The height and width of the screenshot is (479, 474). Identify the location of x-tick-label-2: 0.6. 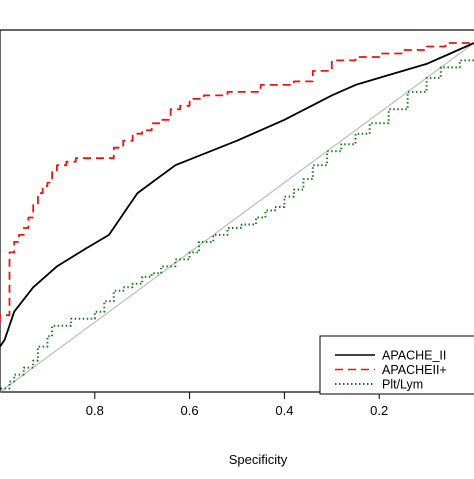
(190, 410).